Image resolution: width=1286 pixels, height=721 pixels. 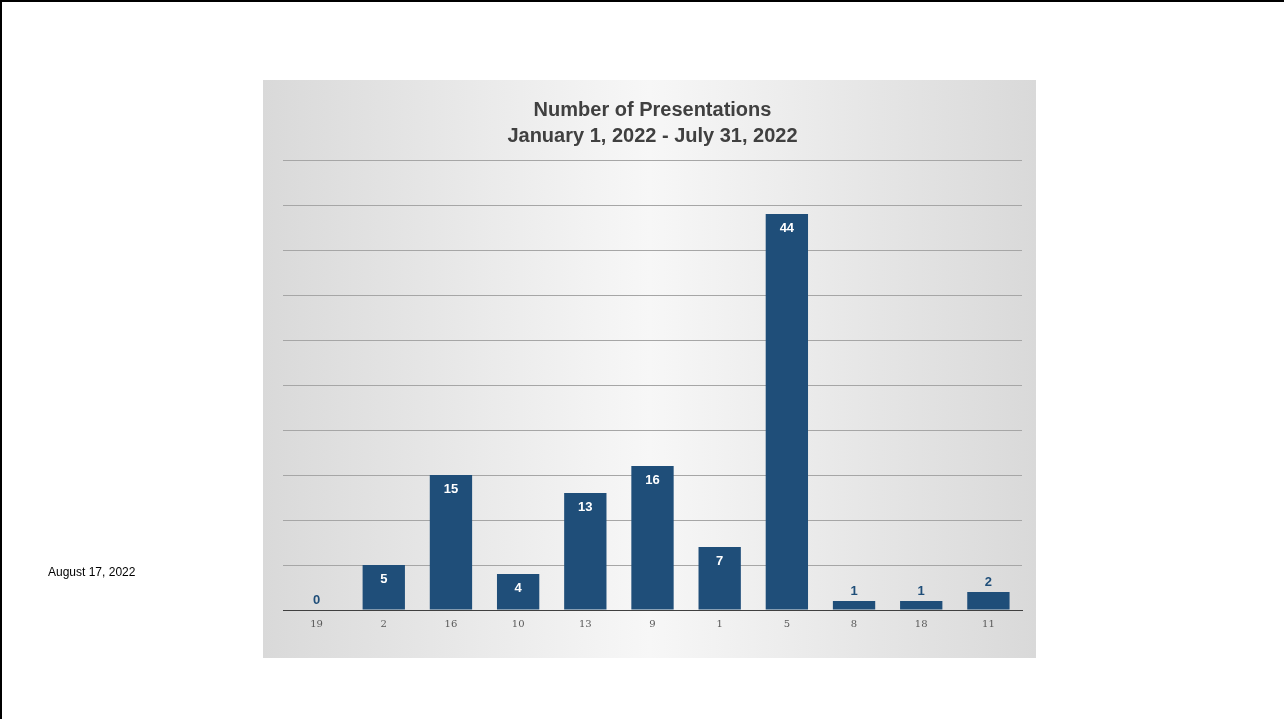 What do you see at coordinates (652, 108) in the screenshot?
I see `chart-title: Number of Presentations` at bounding box center [652, 108].